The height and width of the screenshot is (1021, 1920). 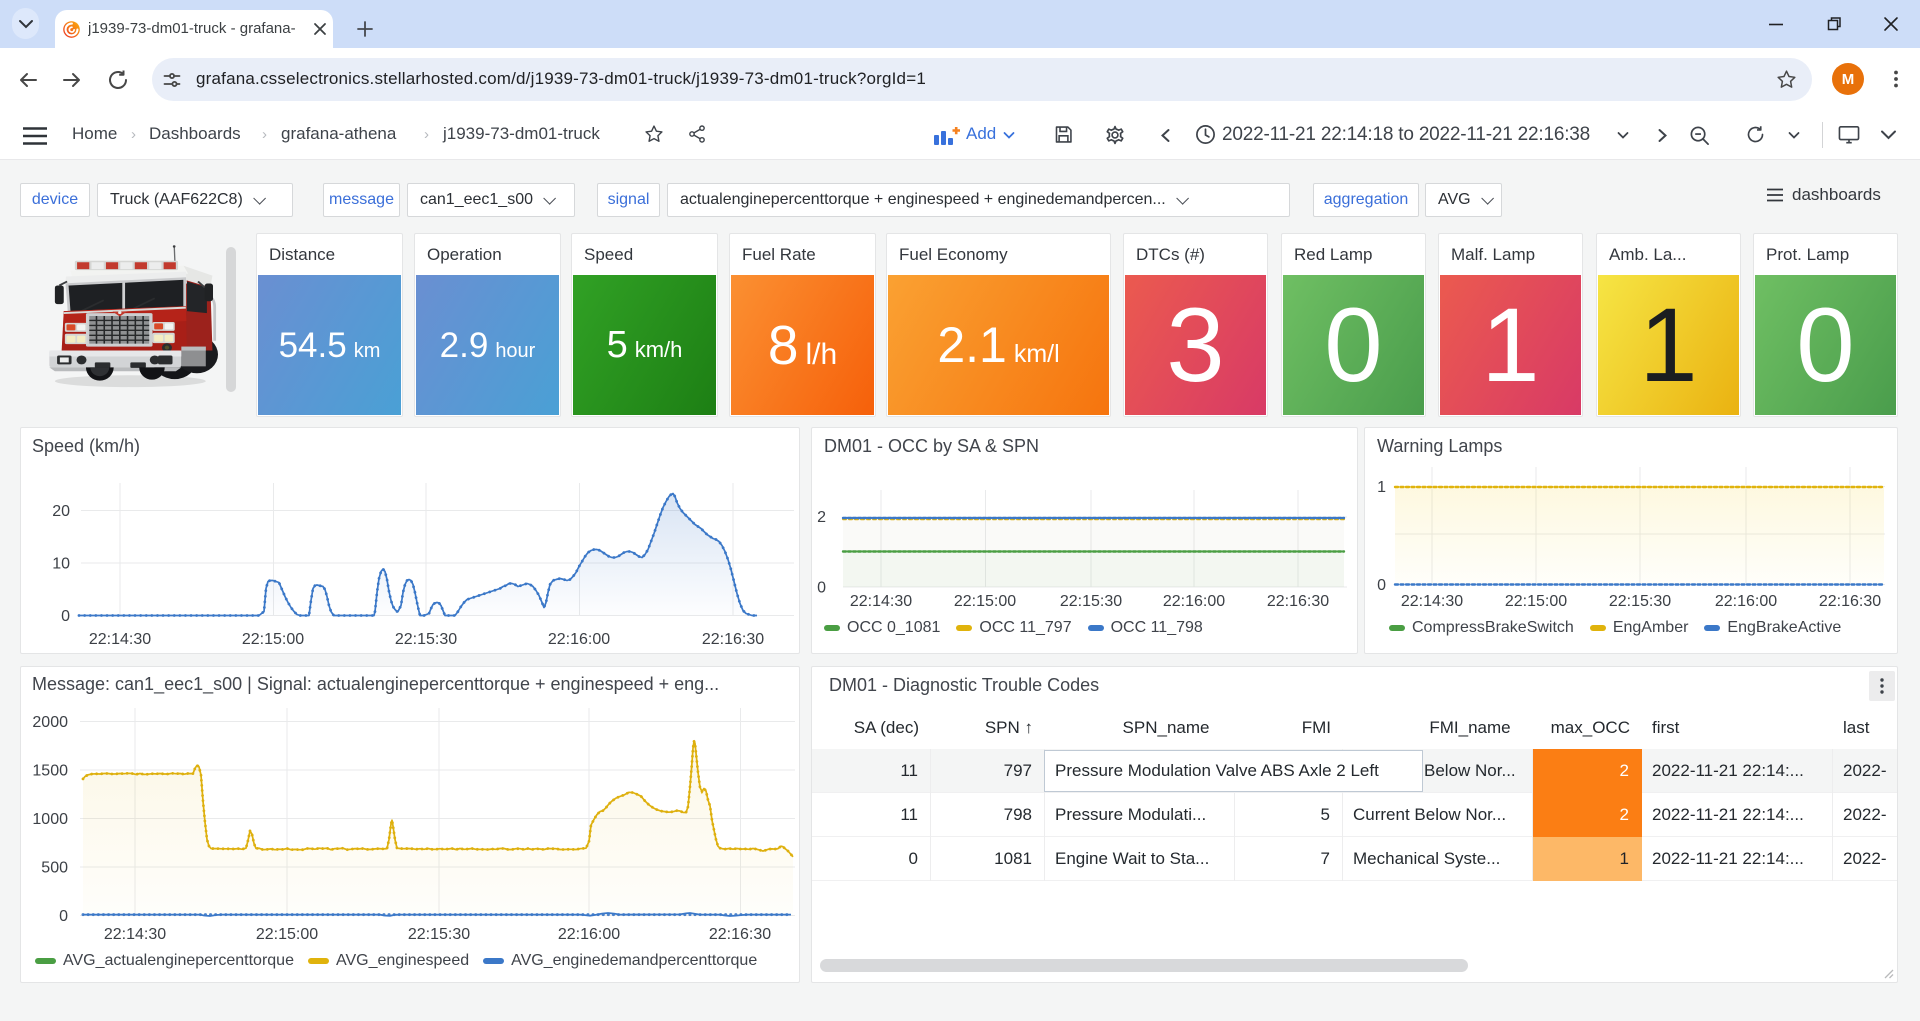 What do you see at coordinates (50, 722) in the screenshot?
I see `svg-text: 2000` at bounding box center [50, 722].